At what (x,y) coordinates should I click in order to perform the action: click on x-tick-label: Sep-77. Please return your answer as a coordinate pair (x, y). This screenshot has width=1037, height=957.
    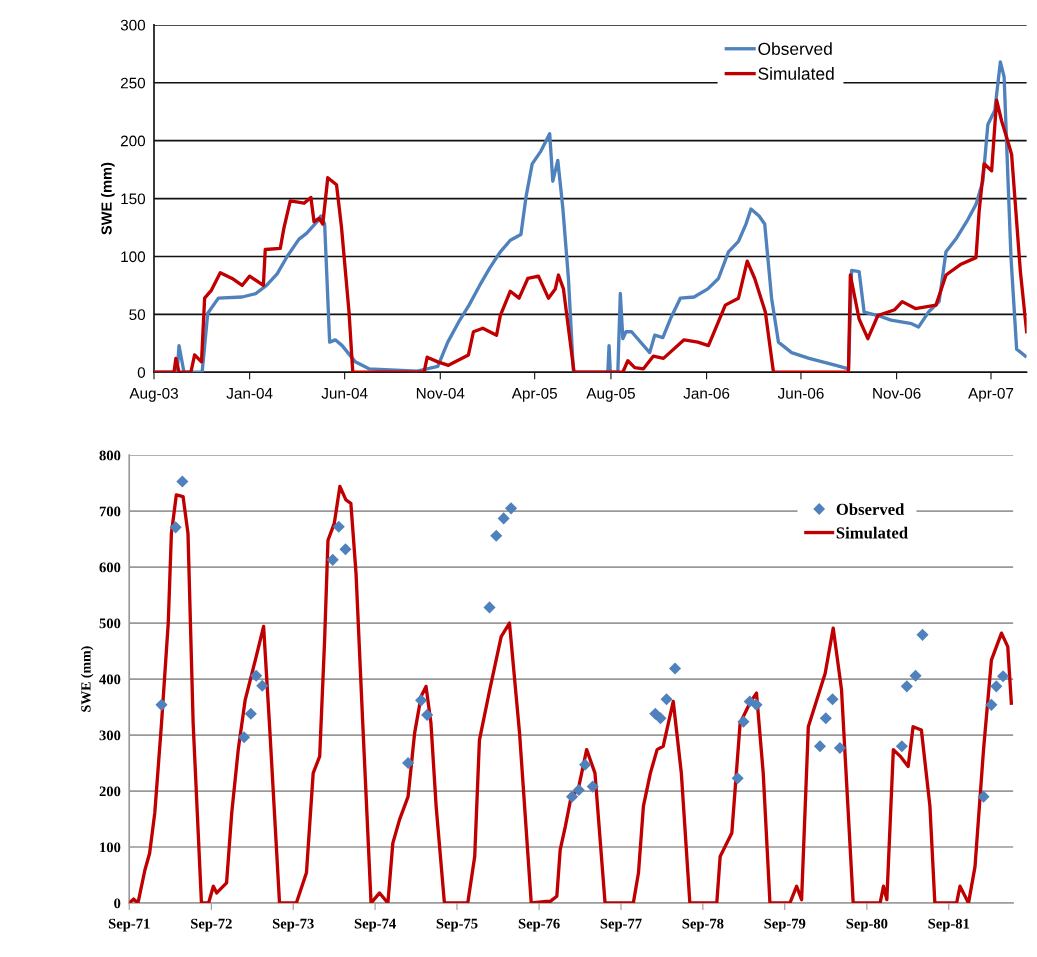
    Looking at the image, I should click on (621, 925).